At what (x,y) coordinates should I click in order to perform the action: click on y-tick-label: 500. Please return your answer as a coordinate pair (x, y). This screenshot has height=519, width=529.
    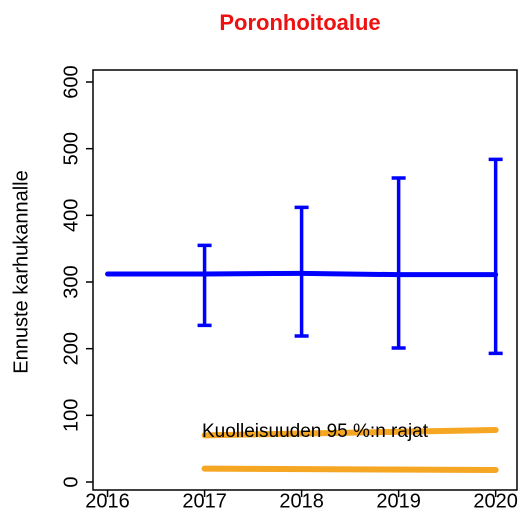
    Looking at the image, I should click on (71, 148).